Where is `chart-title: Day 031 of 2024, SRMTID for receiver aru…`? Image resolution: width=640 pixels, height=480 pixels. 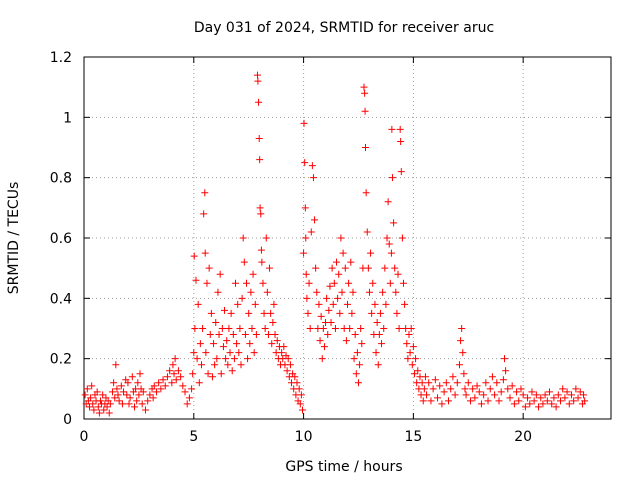 chart-title: Day 031 of 2024, SRMTID for receiver aru… is located at coordinates (344, 28).